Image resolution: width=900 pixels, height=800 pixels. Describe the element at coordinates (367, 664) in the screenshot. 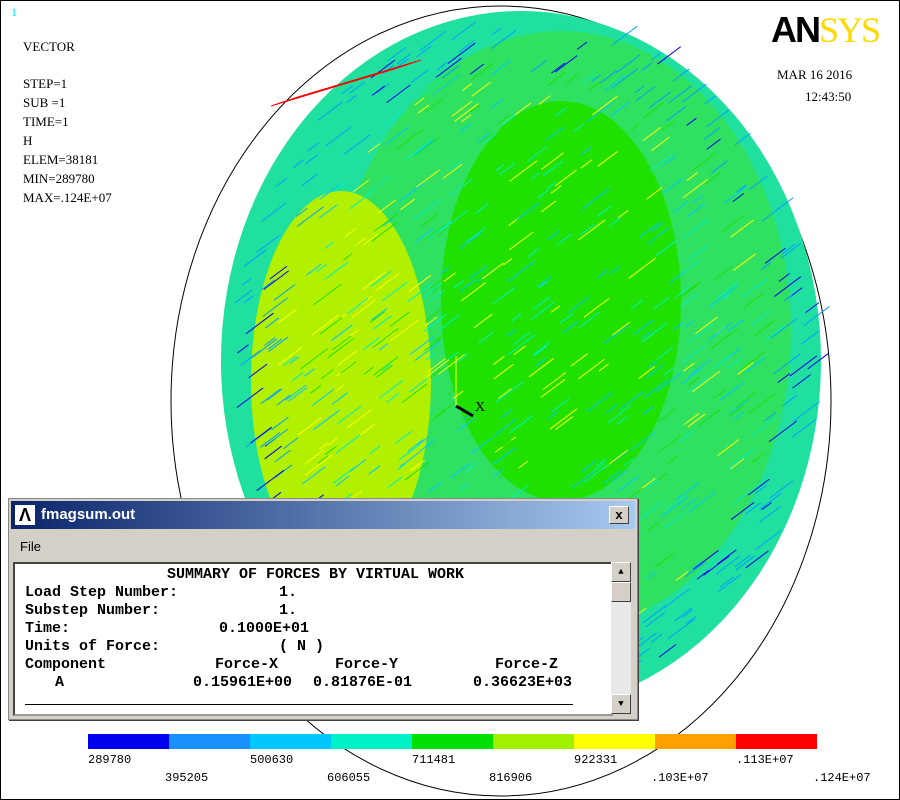

I see `table-header: Force-Y` at that location.